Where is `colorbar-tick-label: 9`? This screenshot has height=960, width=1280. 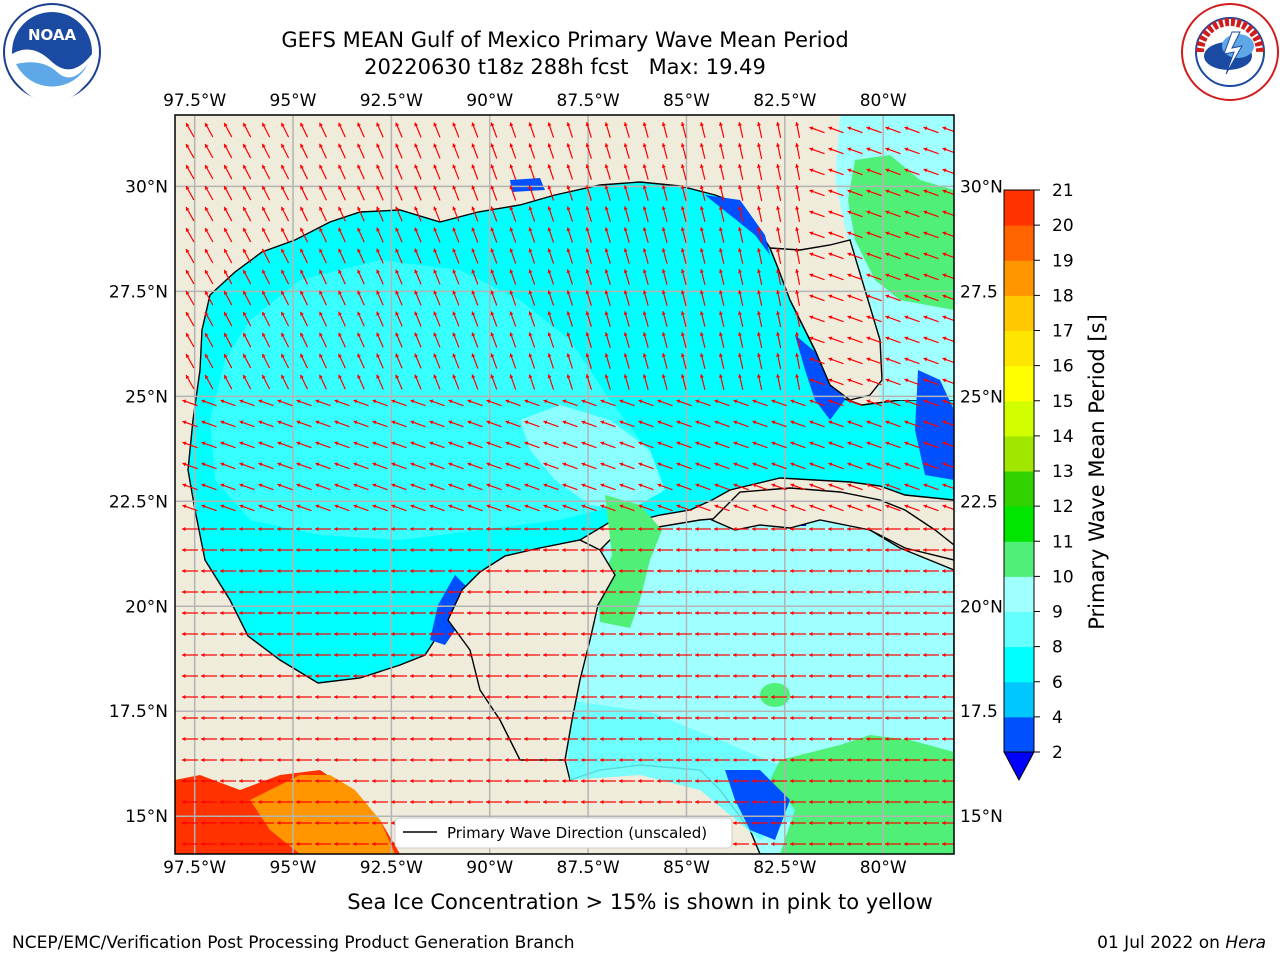
colorbar-tick-label: 9 is located at coordinates (1057, 613).